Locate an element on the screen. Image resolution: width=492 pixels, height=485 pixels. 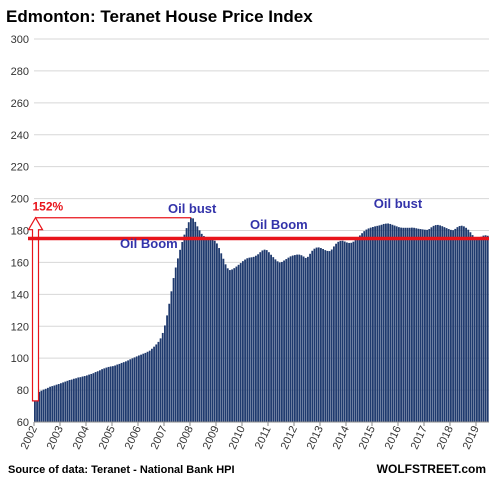
chart-title: Edmonton: Teranet House Price Index is located at coordinates (159, 16).